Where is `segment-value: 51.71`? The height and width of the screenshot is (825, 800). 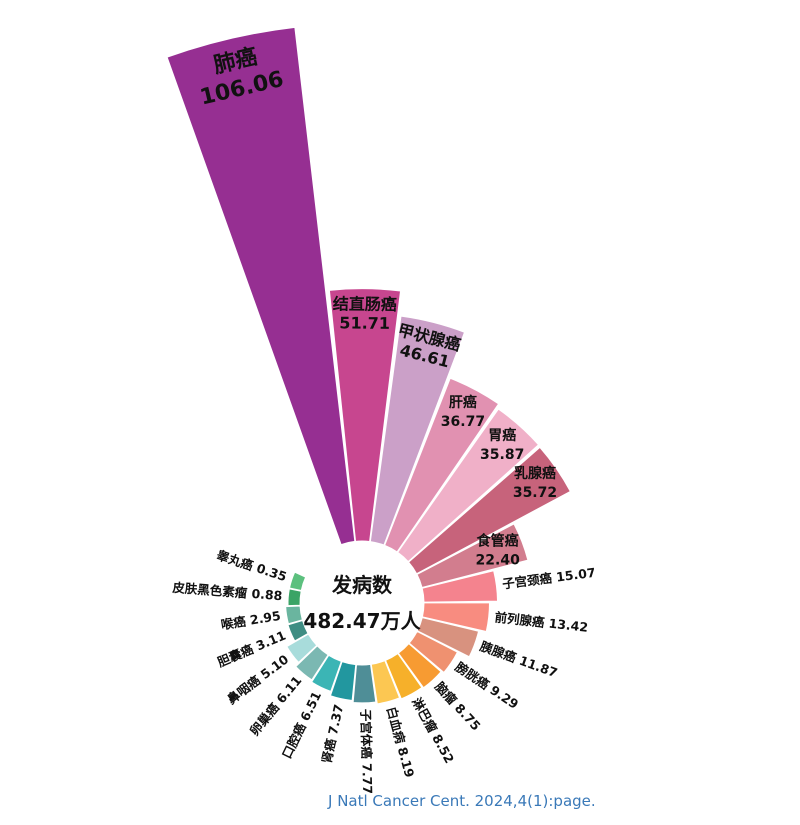 segment-value: 51.71 is located at coordinates (364, 322).